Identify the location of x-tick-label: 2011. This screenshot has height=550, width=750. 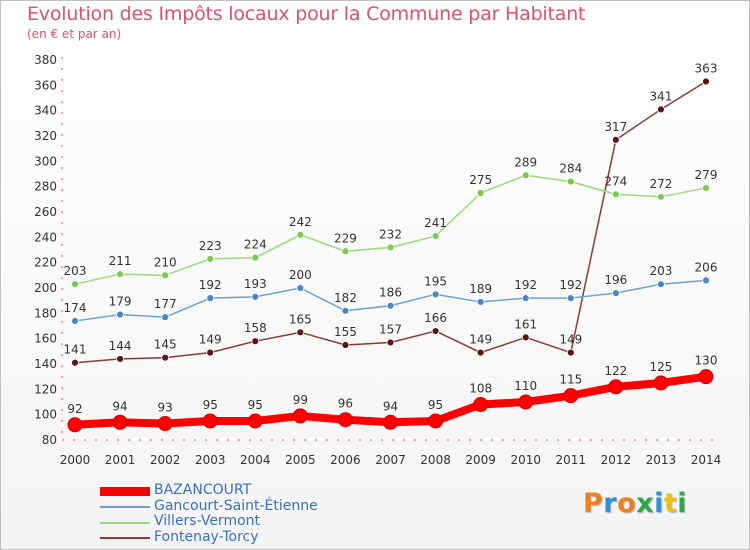
(571, 460).